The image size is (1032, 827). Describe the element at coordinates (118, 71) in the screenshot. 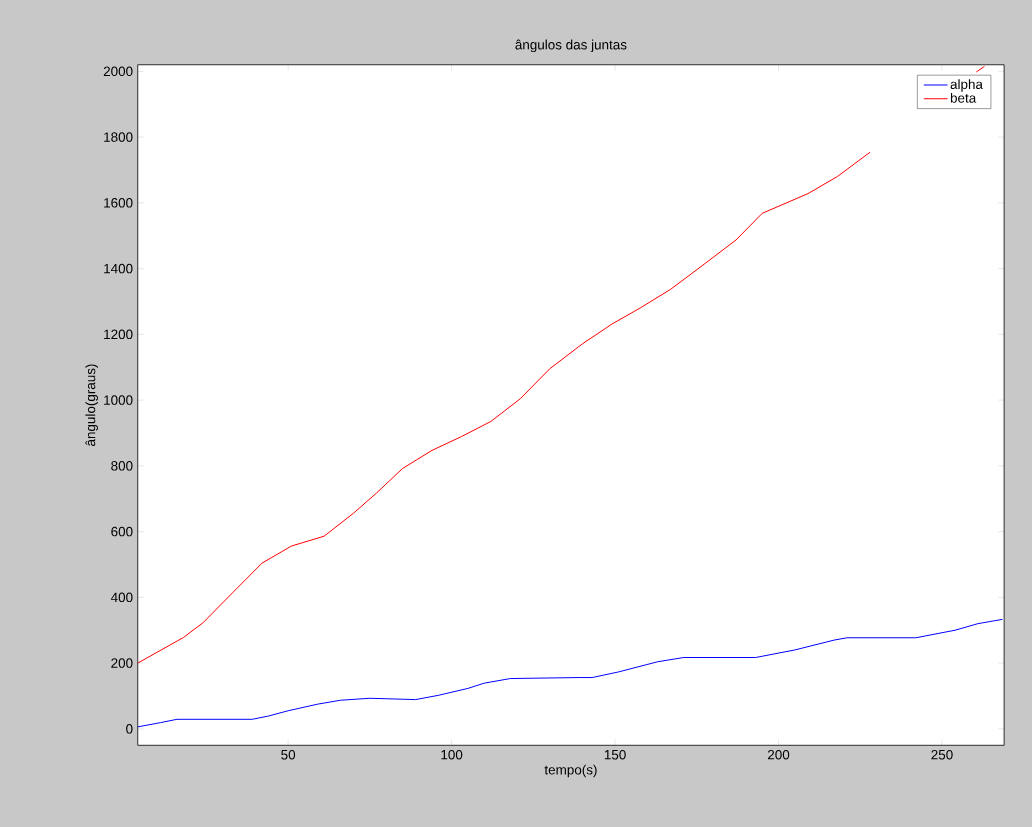

I see `y-tick-label: 2000` at that location.